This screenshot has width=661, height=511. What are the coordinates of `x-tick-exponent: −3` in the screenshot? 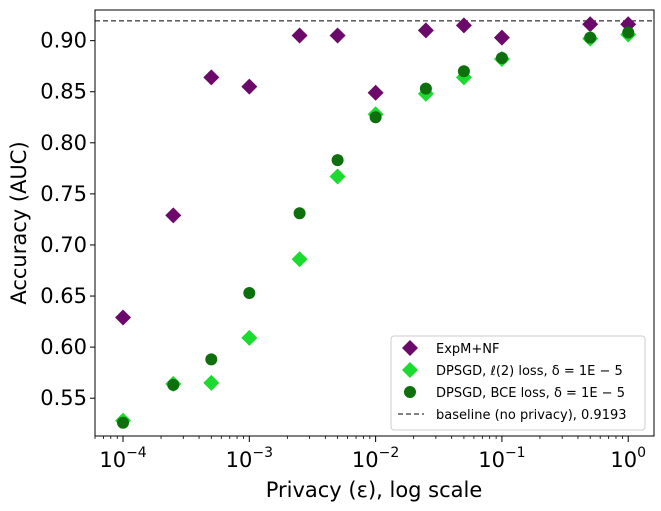 It's located at (262, 453).